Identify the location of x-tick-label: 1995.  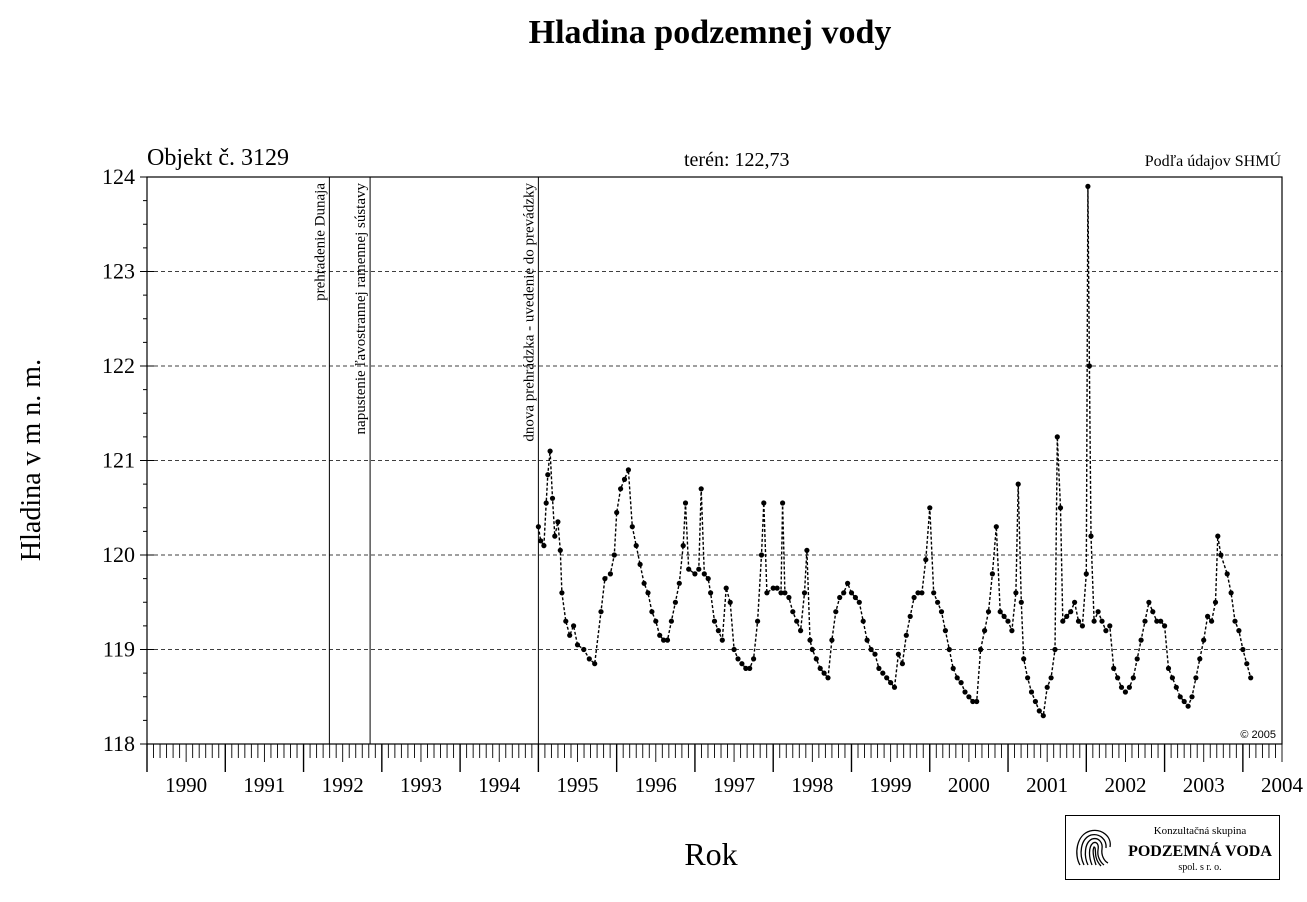
(578, 785).